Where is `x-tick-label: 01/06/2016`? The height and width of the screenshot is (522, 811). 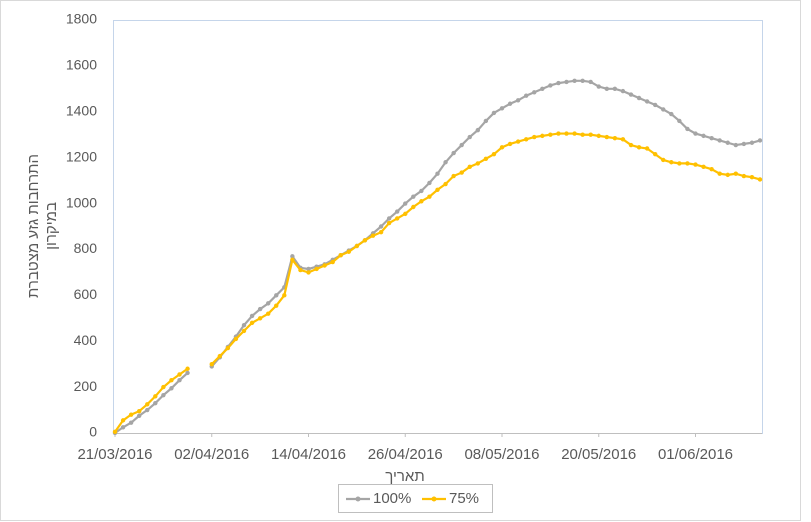
x-tick-label: 01/06/2016 is located at coordinates (695, 454).